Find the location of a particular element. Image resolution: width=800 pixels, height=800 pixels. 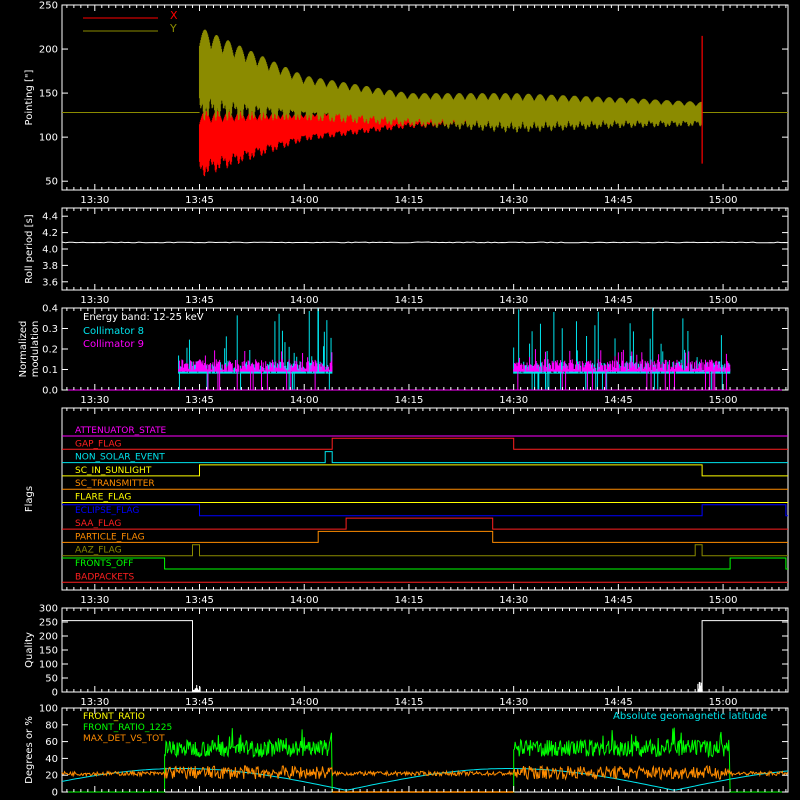

y-tick-label: 0.3 is located at coordinates (50, 329).